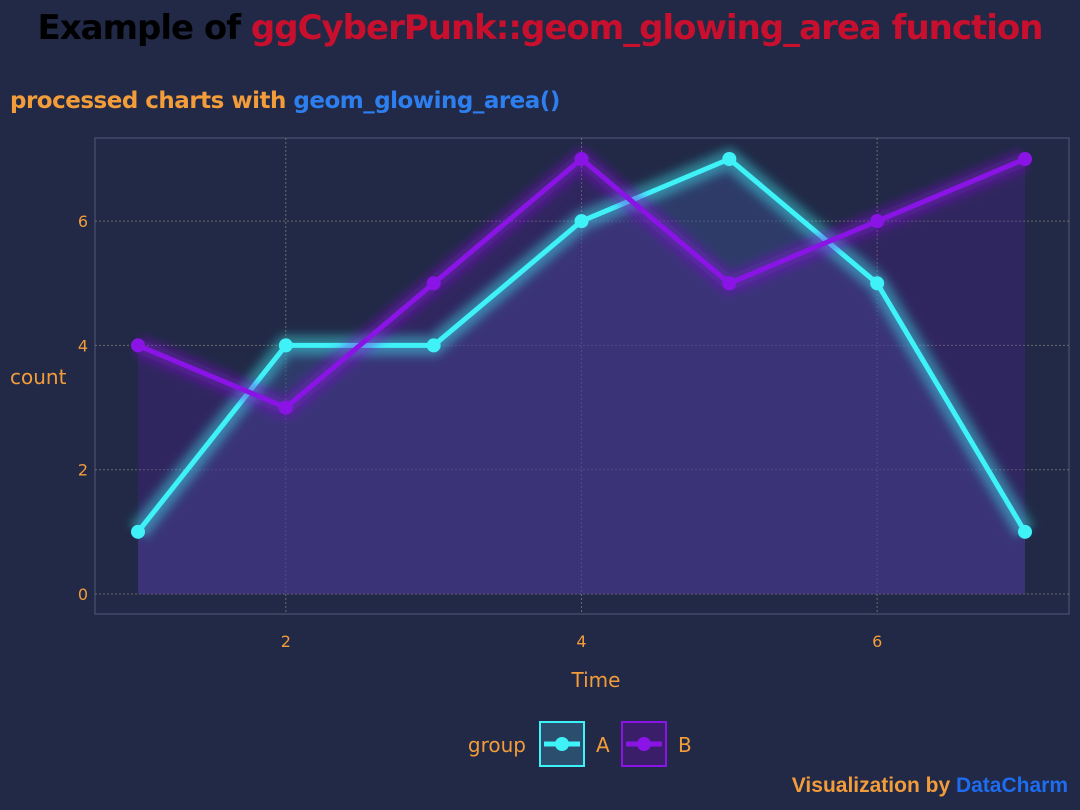 This screenshot has height=810, width=1080. Describe the element at coordinates (83, 221) in the screenshot. I see `y-tick-label: 6` at that location.